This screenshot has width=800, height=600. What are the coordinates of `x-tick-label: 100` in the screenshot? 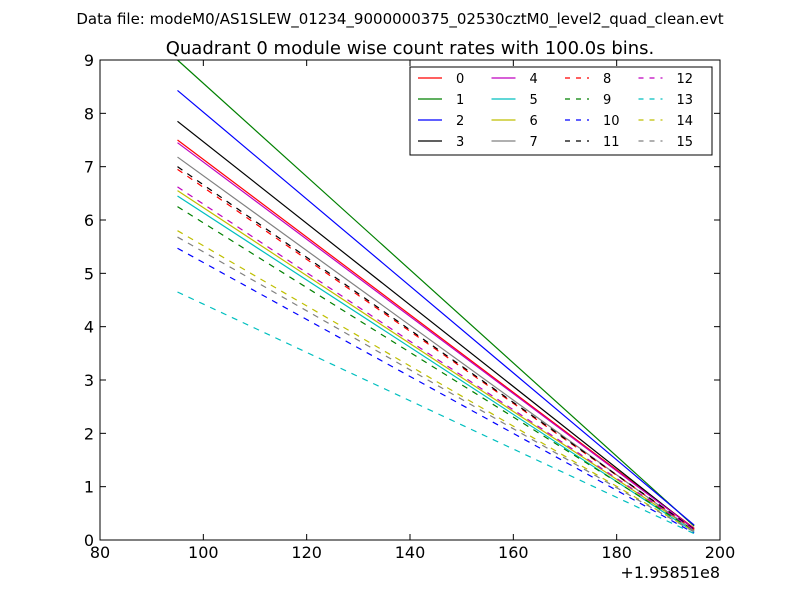 It's located at (203, 552).